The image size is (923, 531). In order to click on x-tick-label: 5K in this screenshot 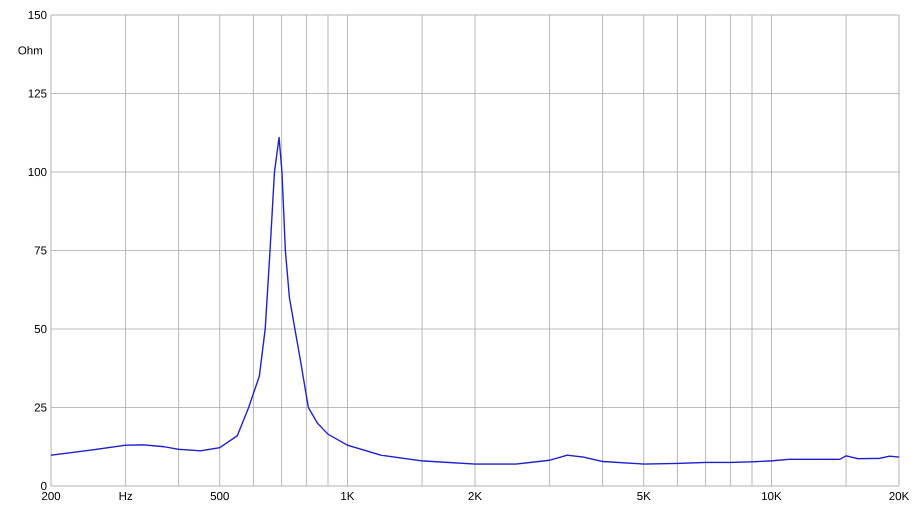, I will do `click(644, 496)`.